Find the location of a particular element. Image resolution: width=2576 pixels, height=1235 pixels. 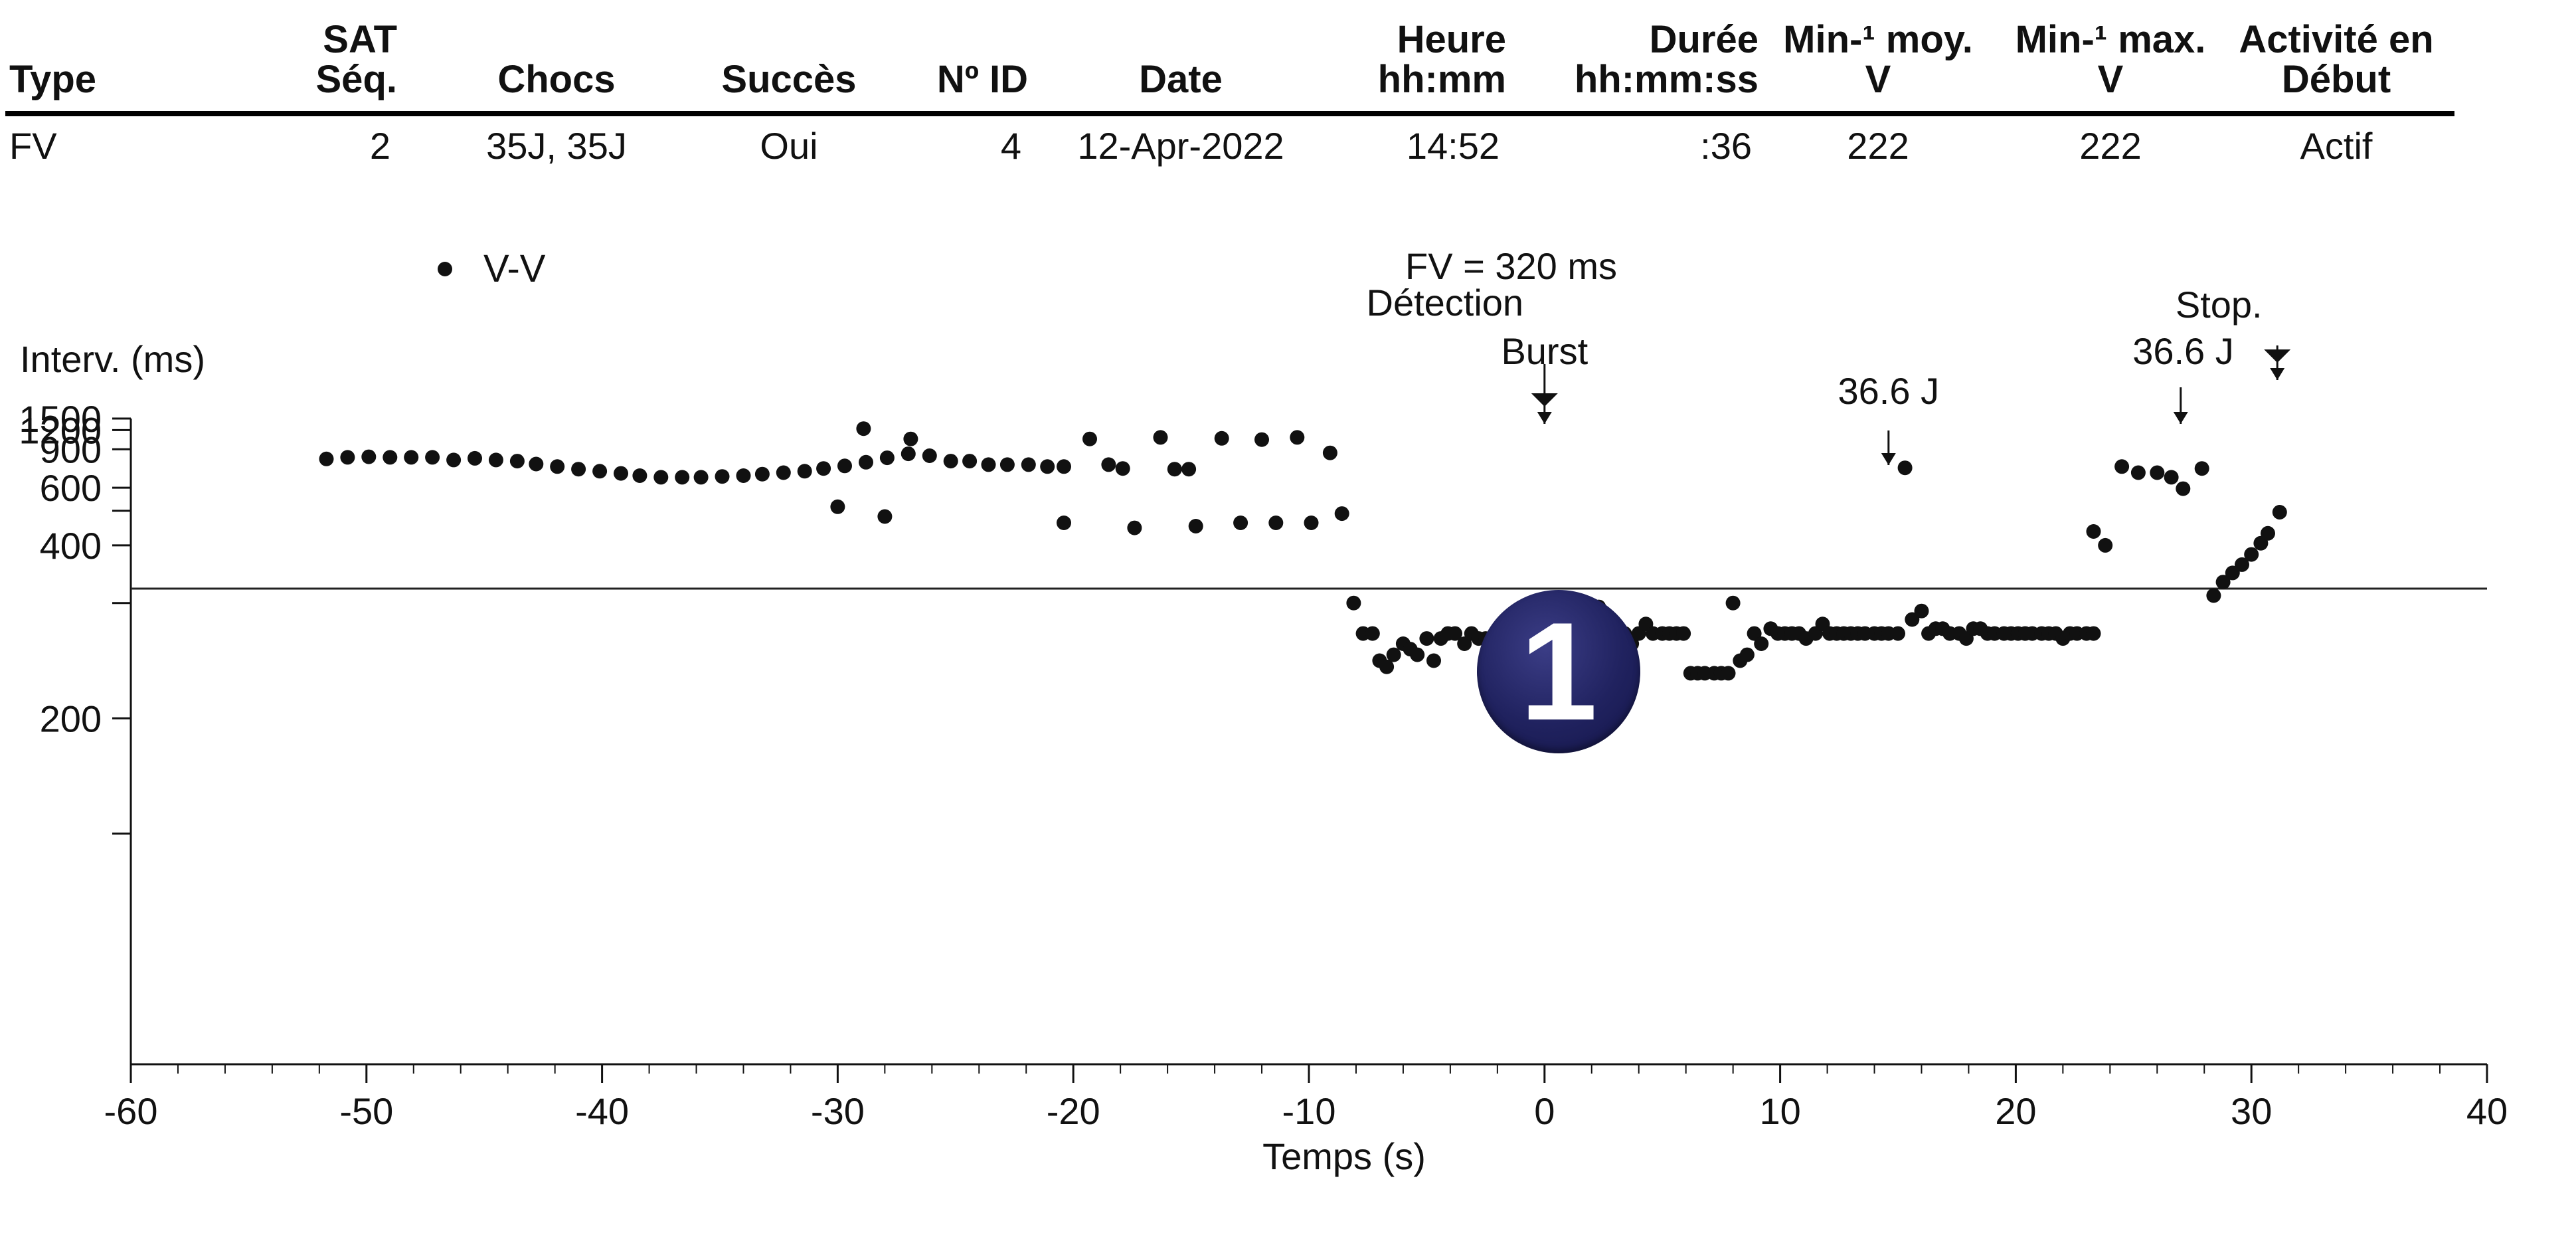

y-tick-label: 200 is located at coordinates (71, 718).